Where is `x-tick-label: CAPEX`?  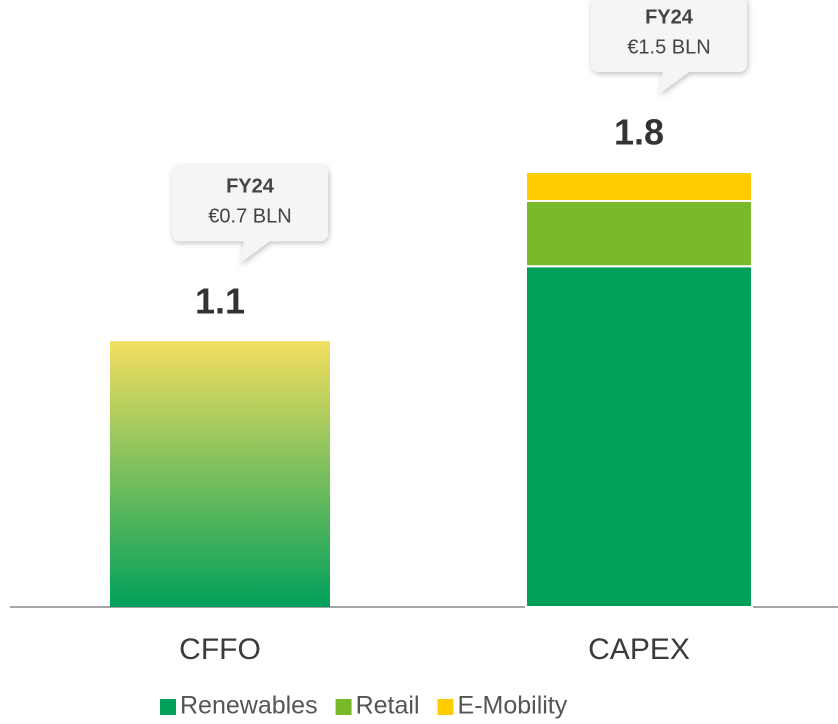 x-tick-label: CAPEX is located at coordinates (639, 649).